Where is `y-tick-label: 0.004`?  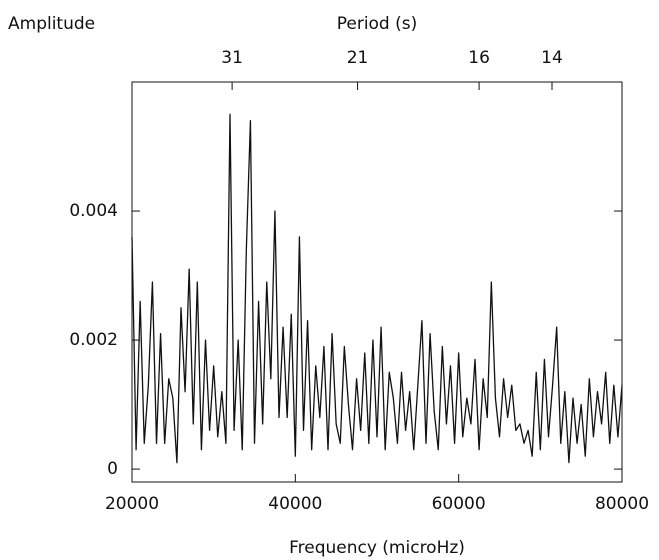
y-tick-label: 0.004 is located at coordinates (93, 211).